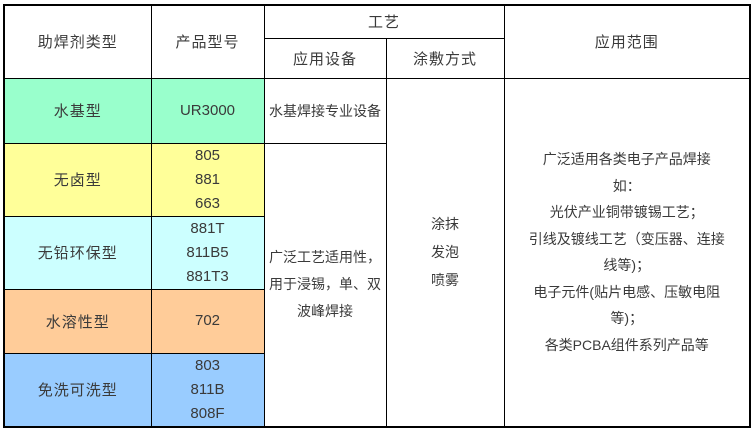 The image size is (752, 428). What do you see at coordinates (77, 110) in the screenshot?
I see `flux-type-cell: 水基型` at bounding box center [77, 110].